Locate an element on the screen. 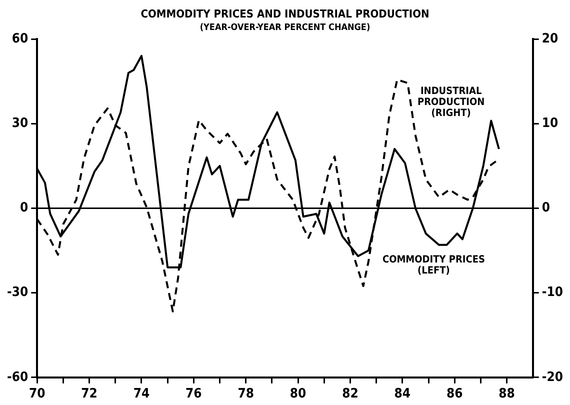 The image size is (570, 405). x-tick-label: 76 is located at coordinates (194, 394).